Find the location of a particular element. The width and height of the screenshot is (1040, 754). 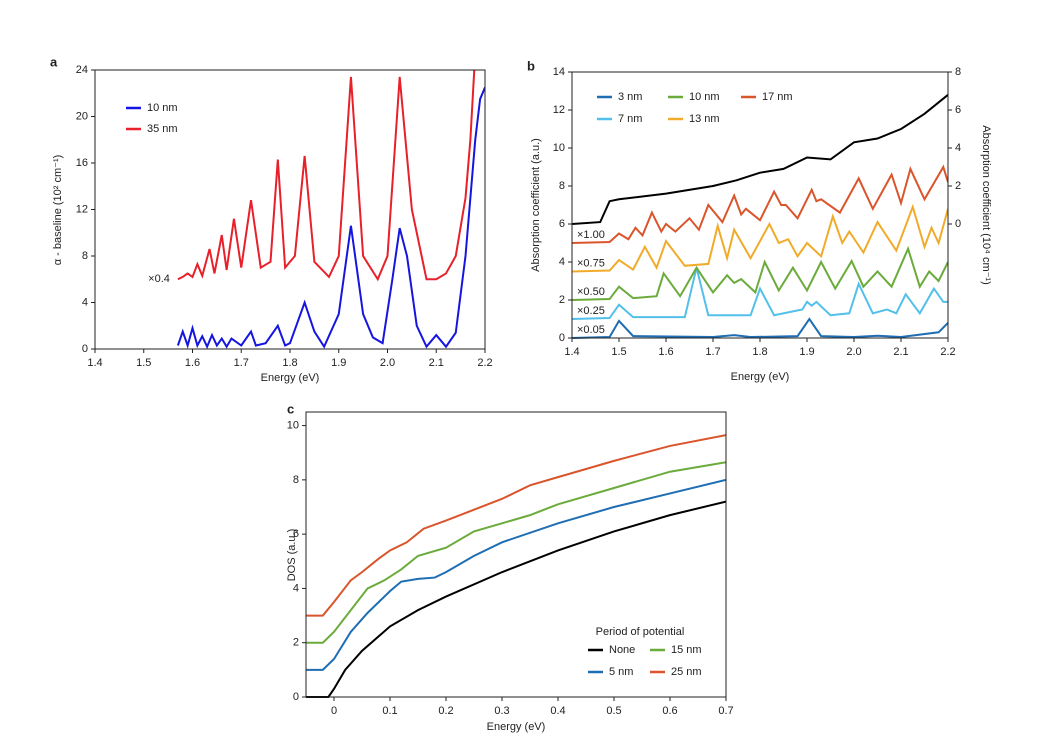

x-tick-label: 0.5 is located at coordinates (613, 711).